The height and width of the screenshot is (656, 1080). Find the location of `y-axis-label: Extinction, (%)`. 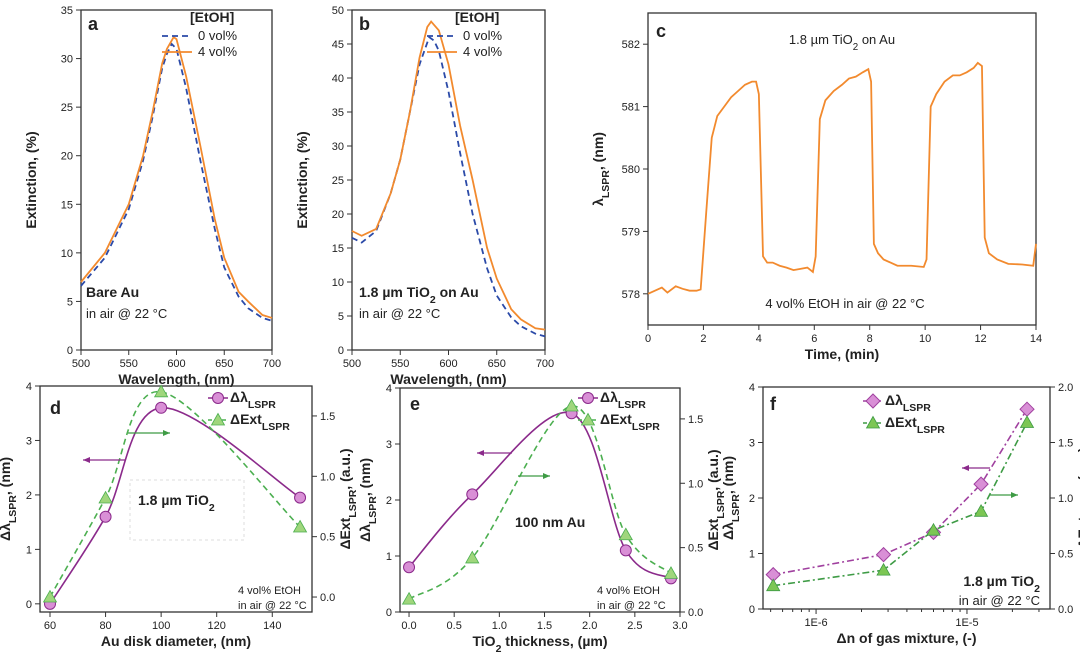

y-axis-label: Extinction, (%) is located at coordinates (302, 179).